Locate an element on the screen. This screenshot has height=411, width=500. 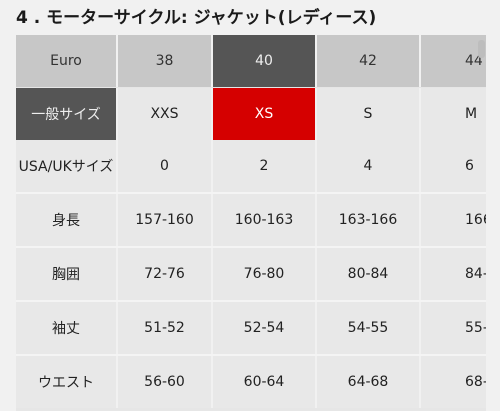
table-cell-selected: XS is located at coordinates (265, 114).